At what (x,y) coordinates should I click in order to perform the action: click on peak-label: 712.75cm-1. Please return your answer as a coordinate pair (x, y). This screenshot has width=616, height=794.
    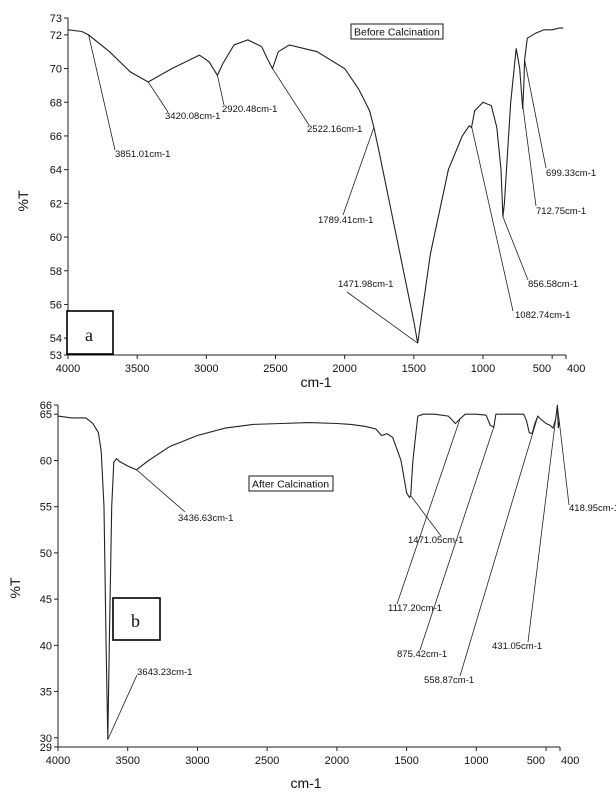
    Looking at the image, I should click on (561, 211).